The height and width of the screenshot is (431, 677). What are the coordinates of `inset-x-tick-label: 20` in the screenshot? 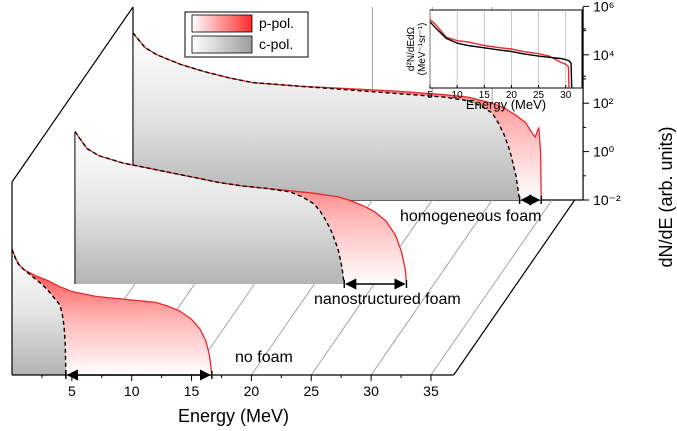 It's located at (512, 95).